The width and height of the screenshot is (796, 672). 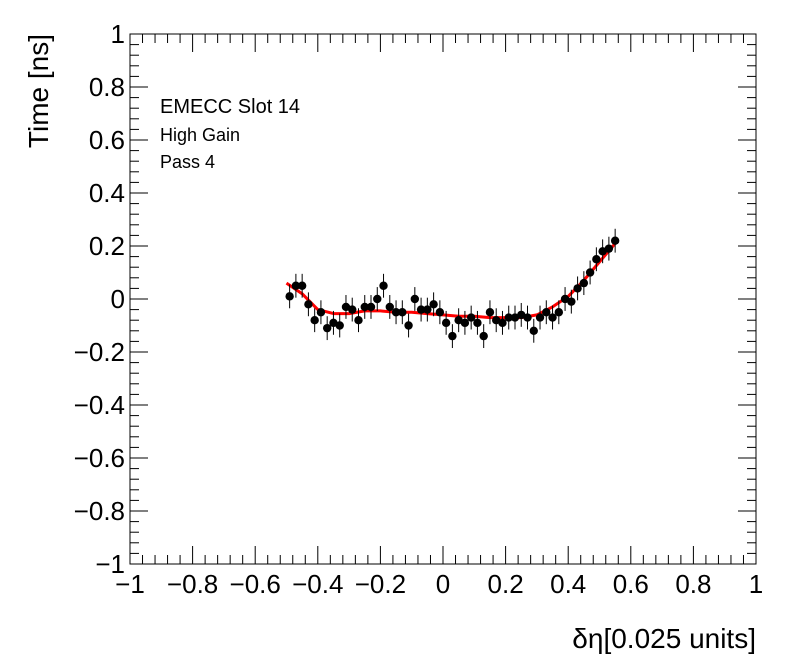 I want to click on annotation-pass: Pass 4, so click(x=187, y=162).